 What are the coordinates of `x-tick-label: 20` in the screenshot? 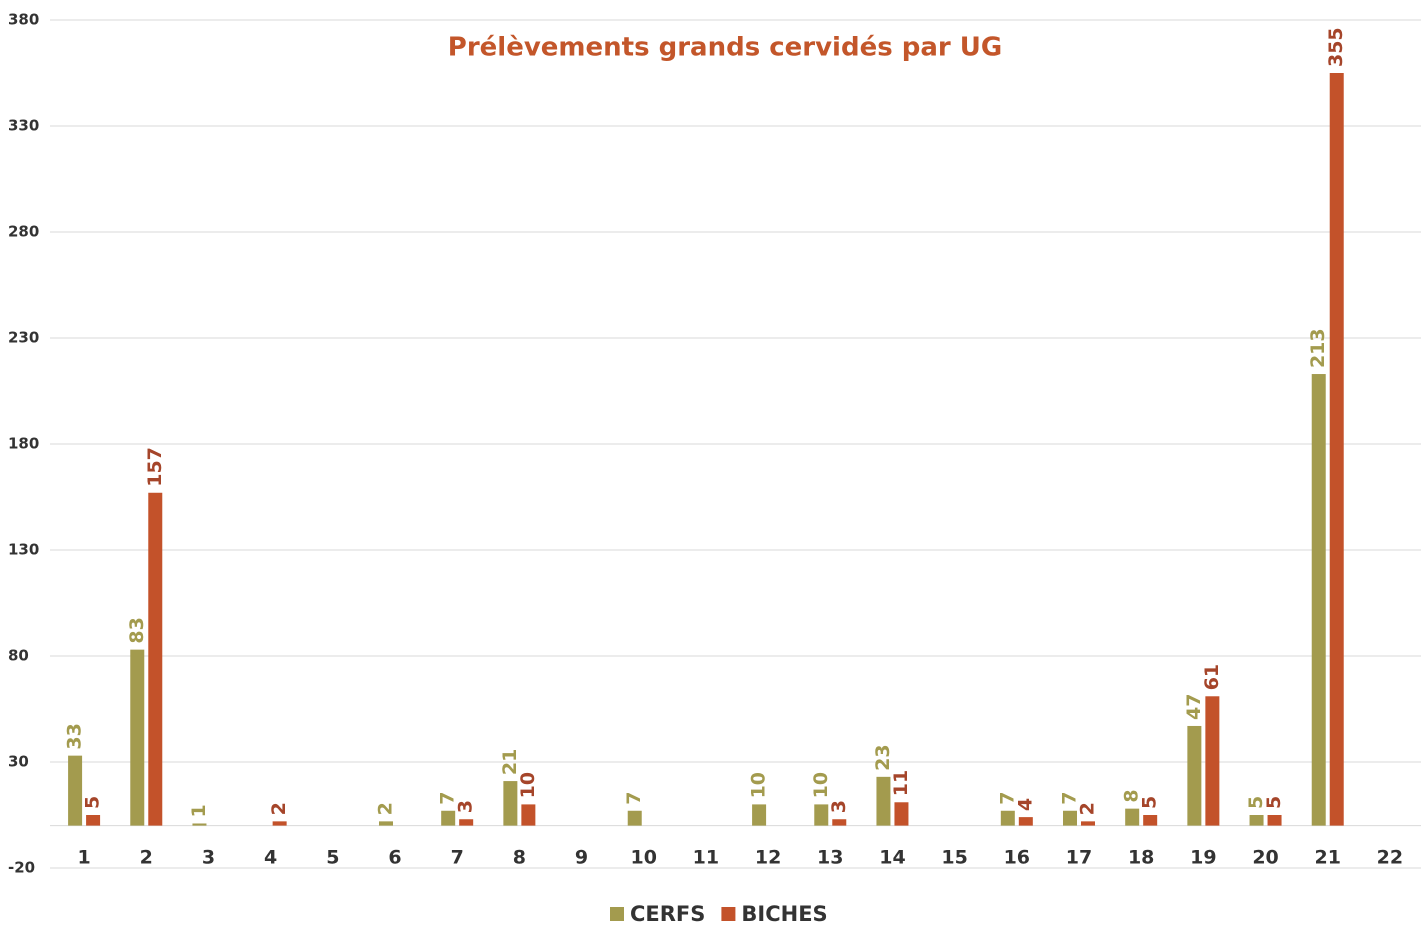 It's located at (1265, 858).